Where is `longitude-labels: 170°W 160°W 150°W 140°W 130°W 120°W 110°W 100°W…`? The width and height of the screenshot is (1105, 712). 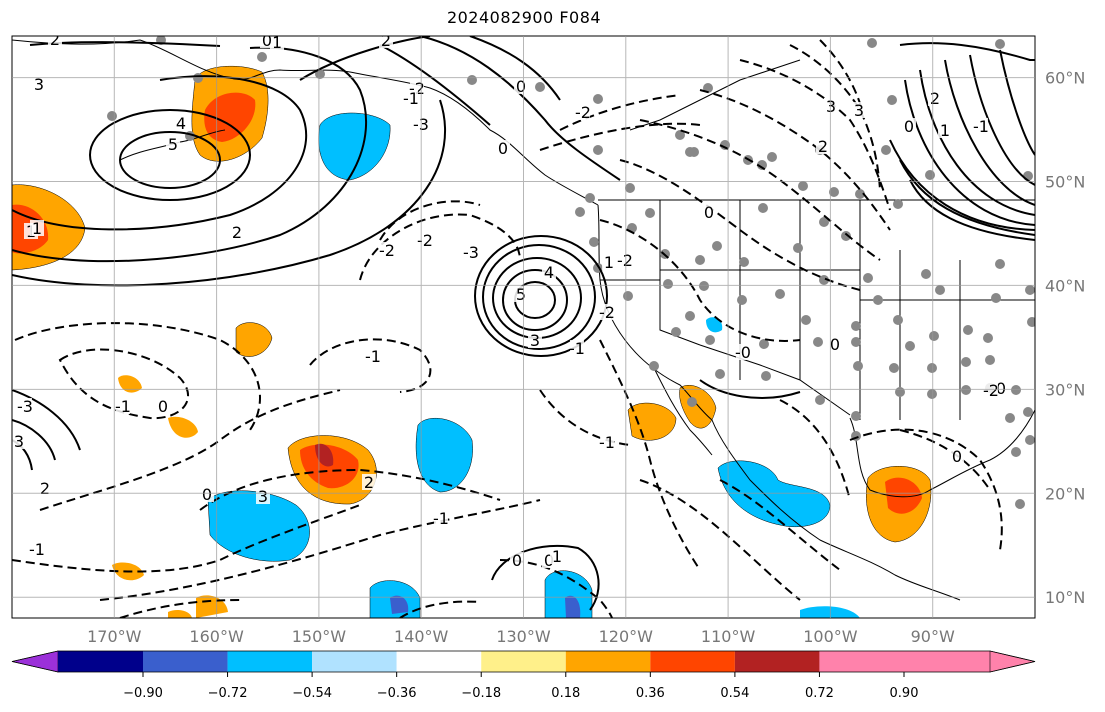 longitude-labels: 170°W 160°W 150°W 140°W 130°W 120°W 110°W 100°W… is located at coordinates (521, 636).